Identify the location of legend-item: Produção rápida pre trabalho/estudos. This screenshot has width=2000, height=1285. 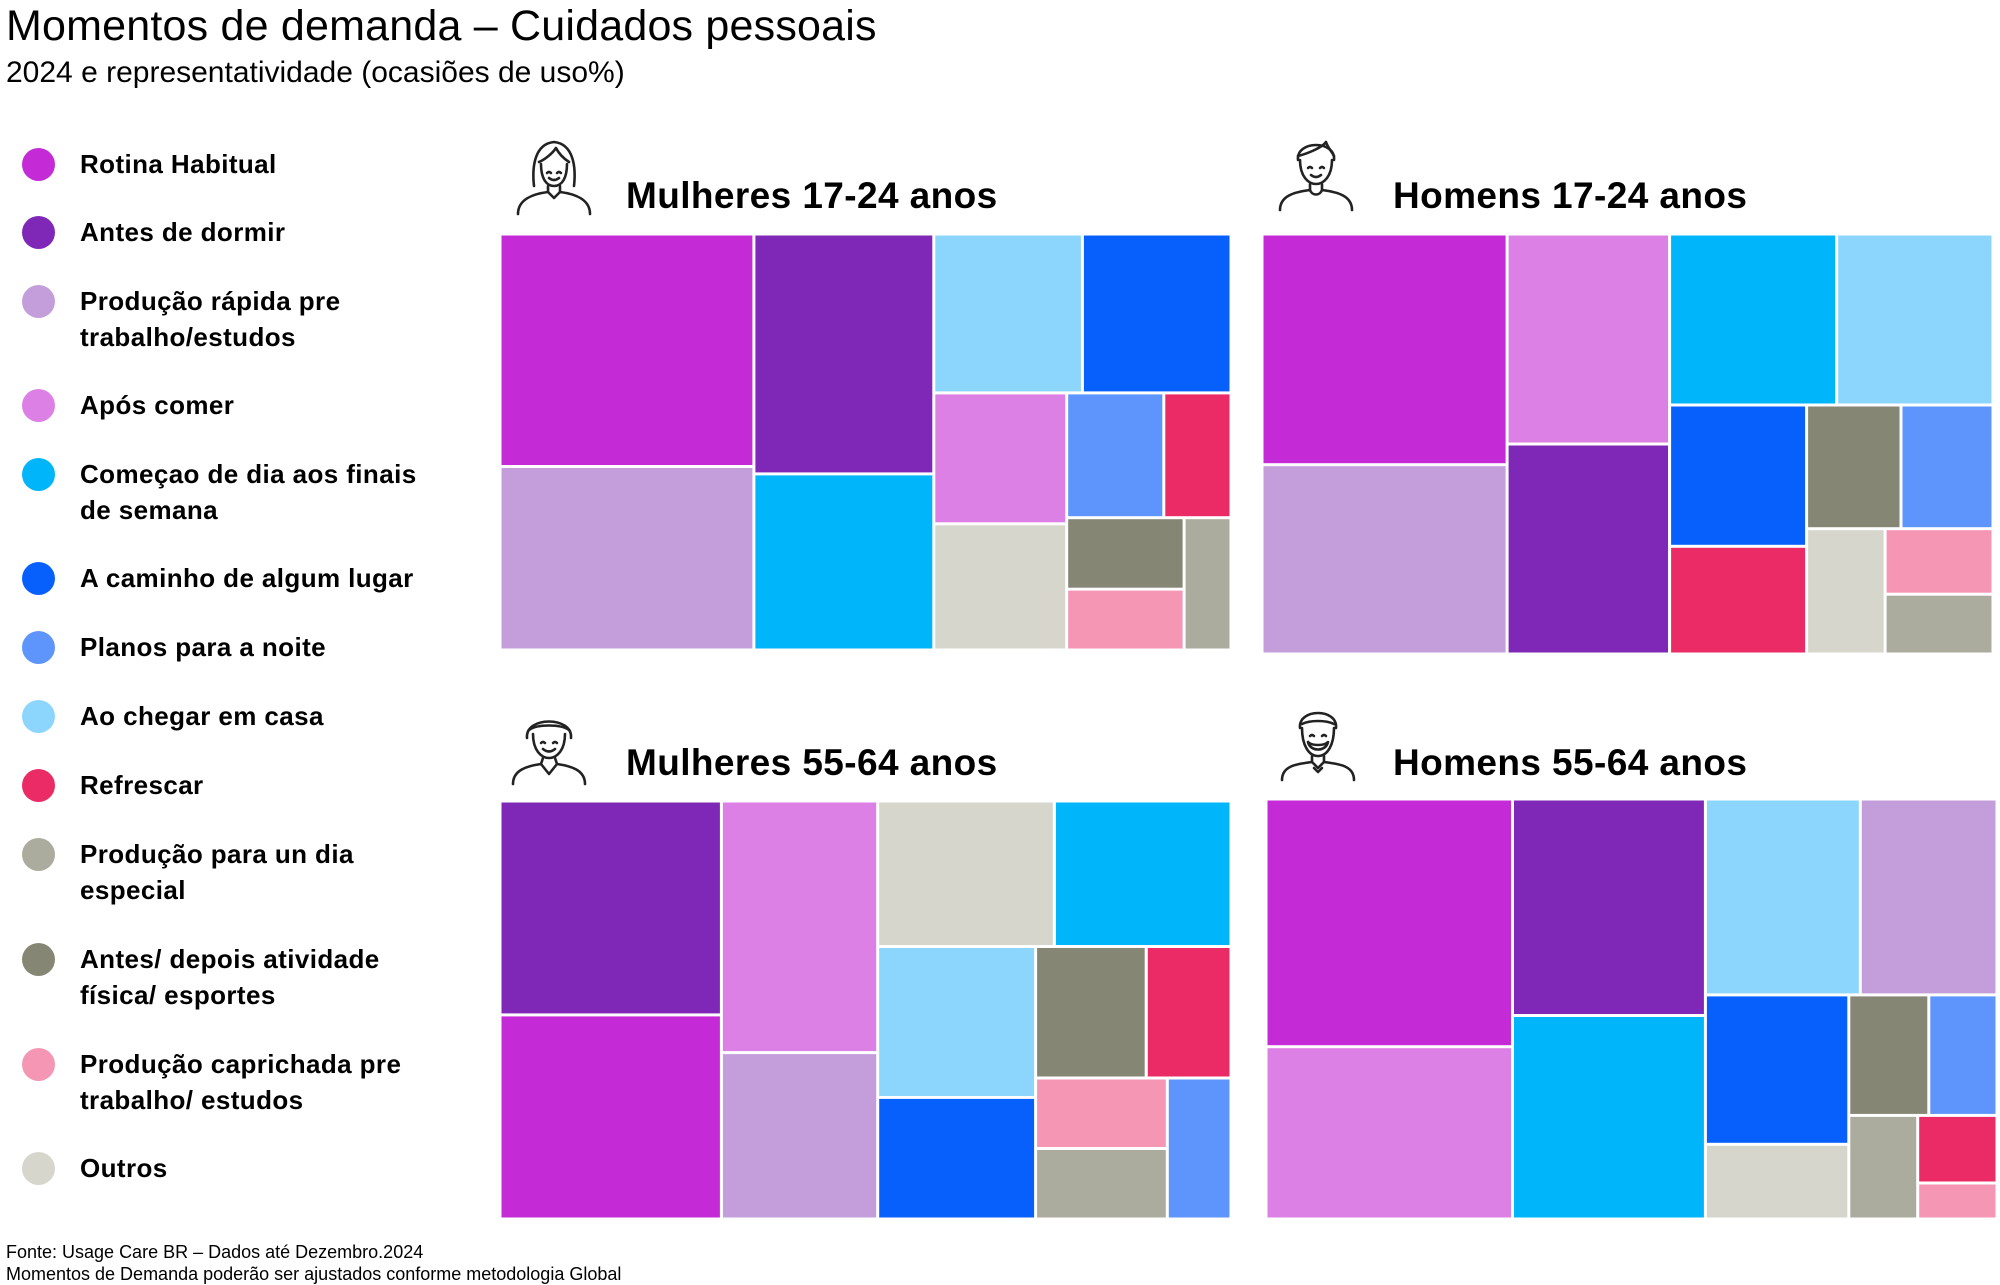
(196, 319).